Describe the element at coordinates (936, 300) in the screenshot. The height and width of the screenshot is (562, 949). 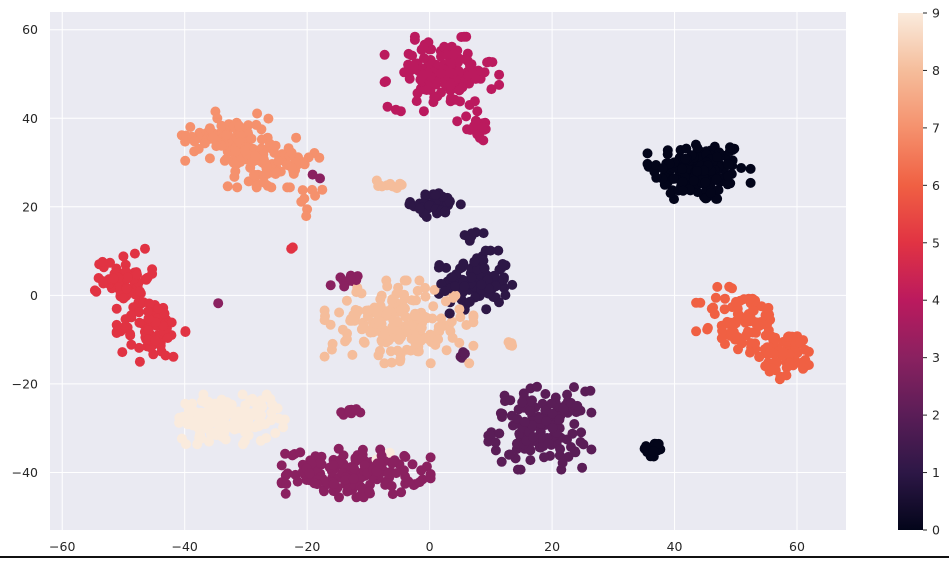
I see `colorbar-tick-label: 4` at that location.